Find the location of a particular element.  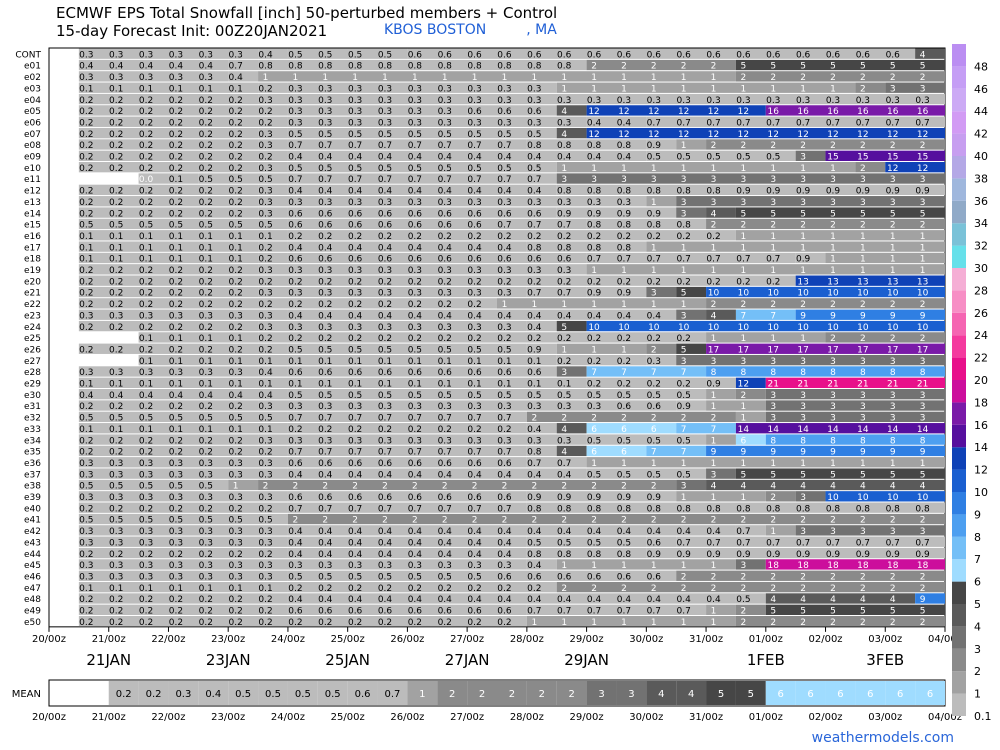

cell-value: 12 is located at coordinates (713, 112).